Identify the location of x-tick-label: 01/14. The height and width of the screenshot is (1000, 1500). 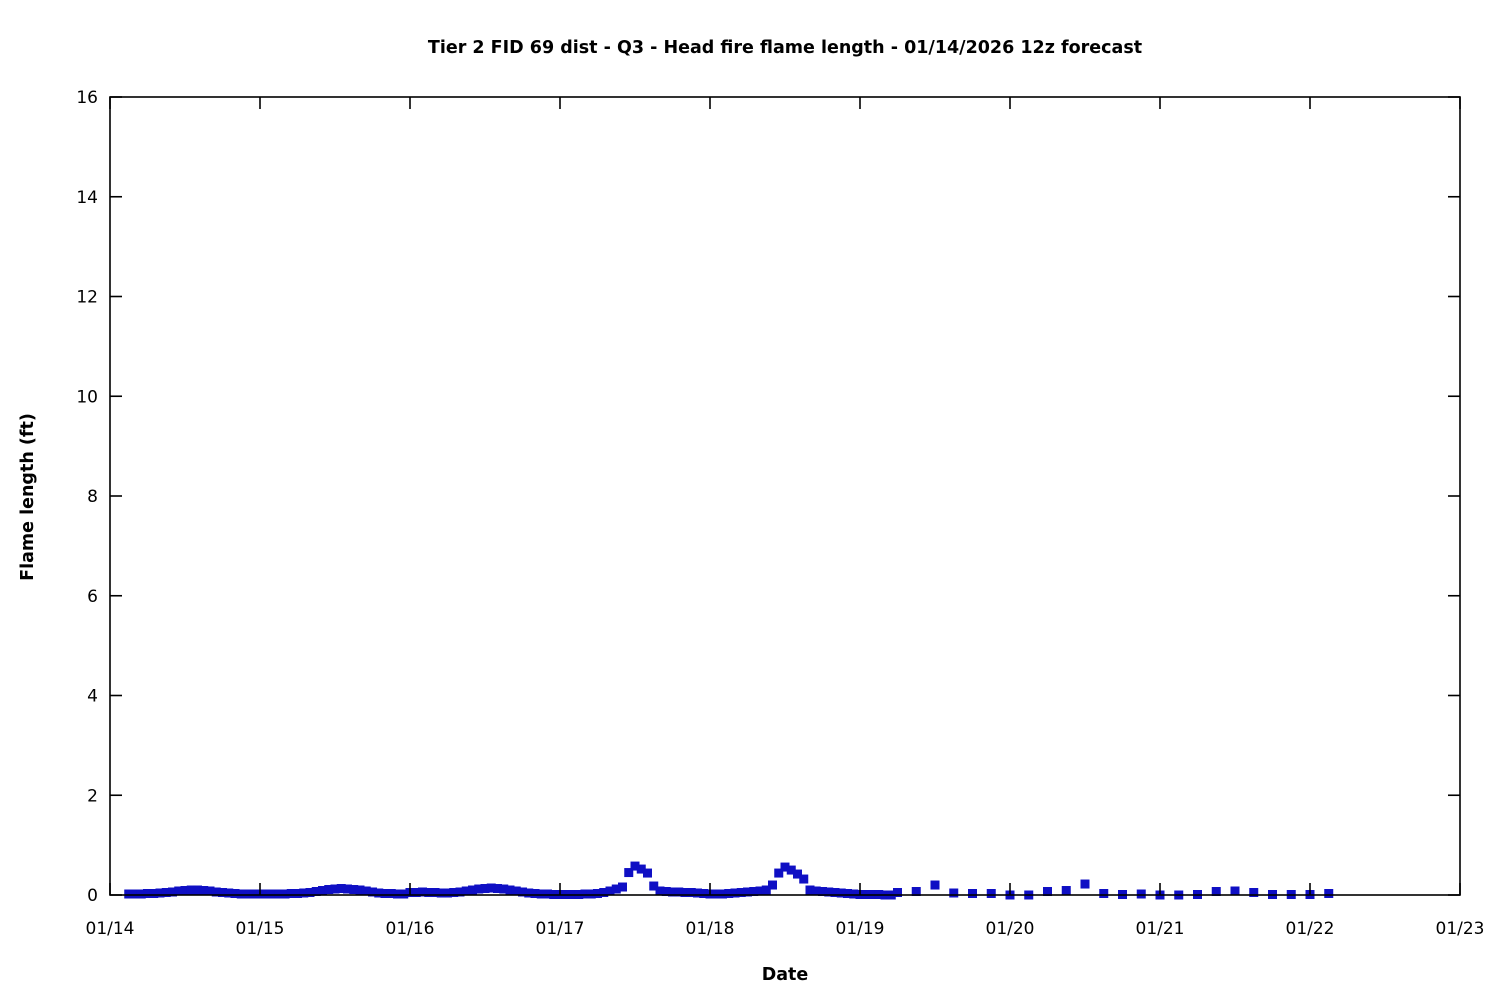
(110, 929).